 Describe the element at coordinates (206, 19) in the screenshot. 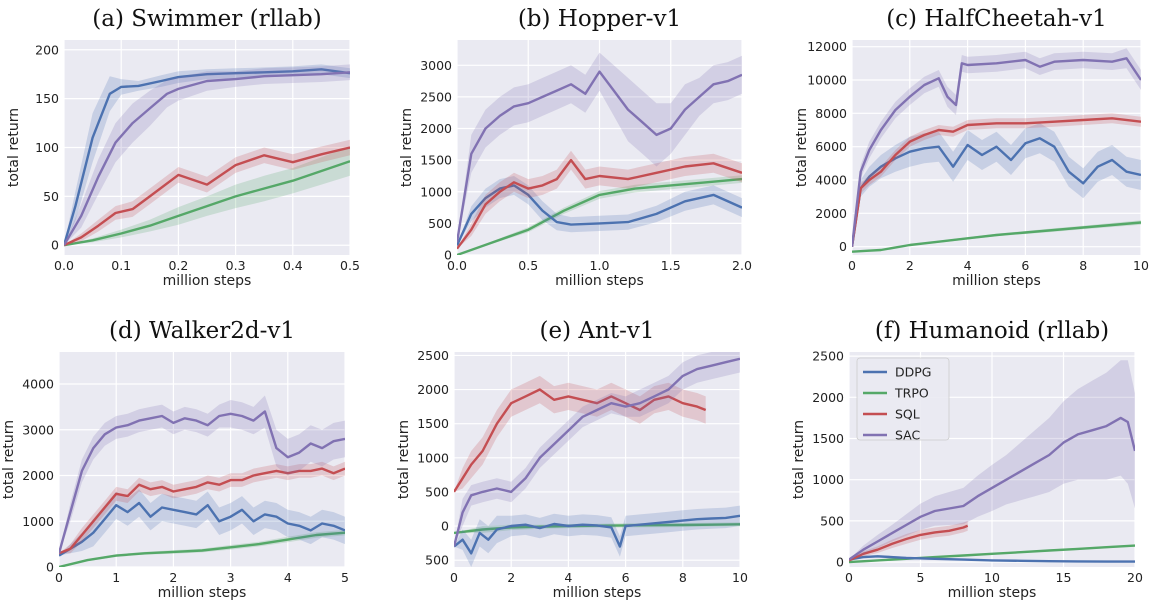

I see `panel-title: (a) Swimmer (rllab)` at that location.